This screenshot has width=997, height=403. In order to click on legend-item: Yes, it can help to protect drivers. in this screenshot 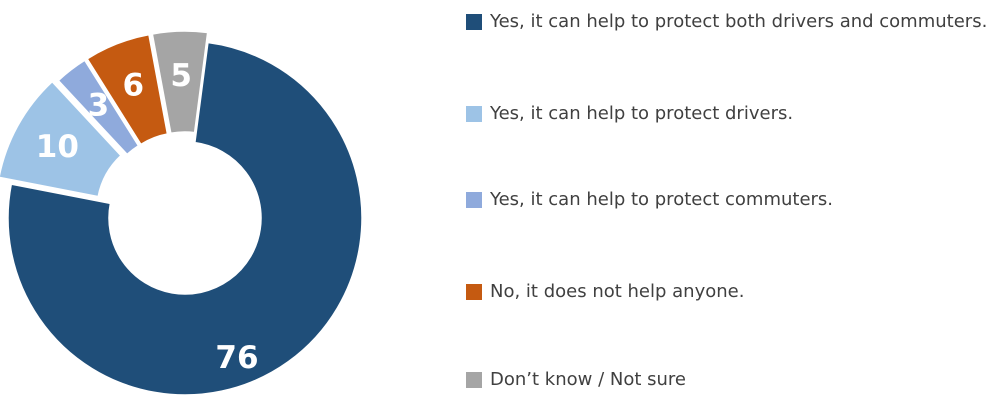, I will do `click(728, 114)`.